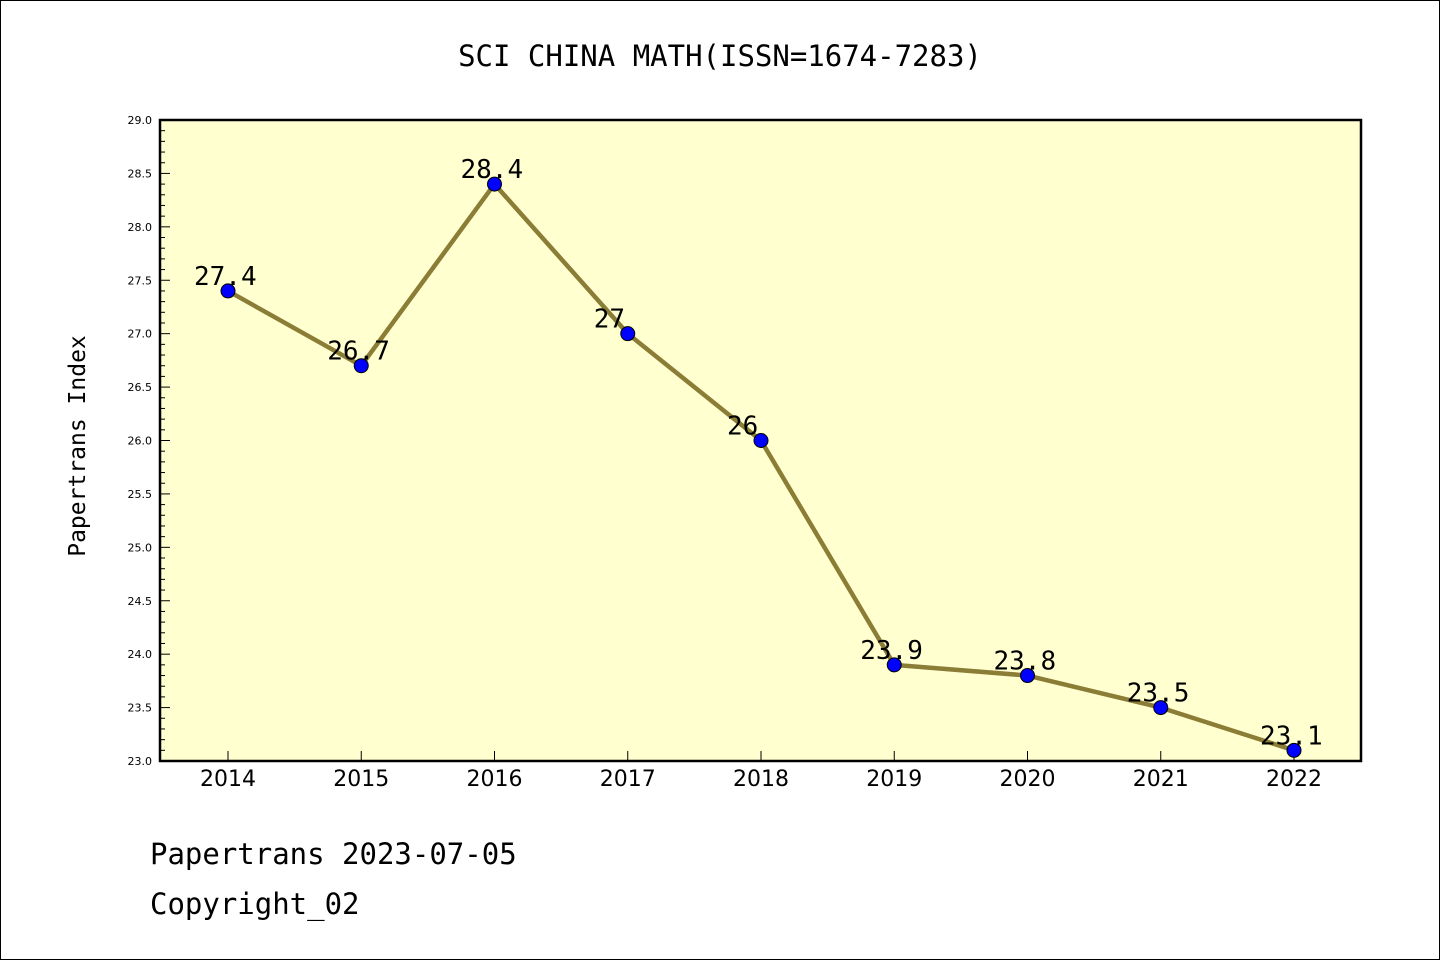  What do you see at coordinates (742, 427) in the screenshot?
I see `data-label: 26` at bounding box center [742, 427].